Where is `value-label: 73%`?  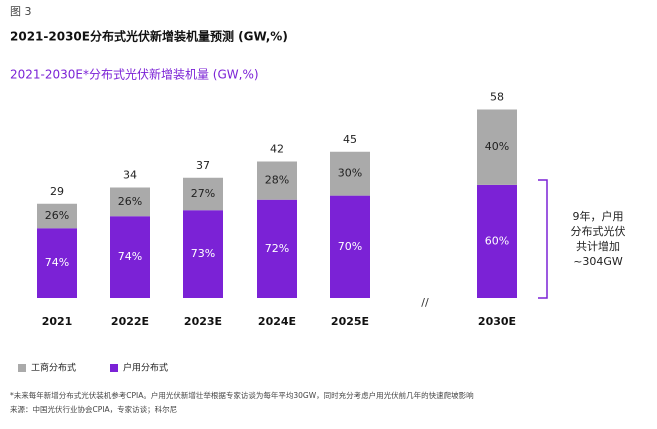 value-label: 73% is located at coordinates (203, 253).